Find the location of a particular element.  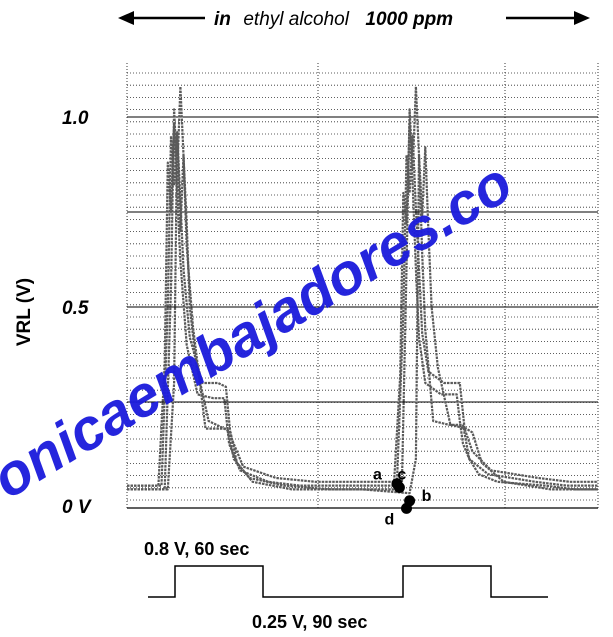

y-tick-labels: 0 V 0.5 1.0 is located at coordinates (77, 313).